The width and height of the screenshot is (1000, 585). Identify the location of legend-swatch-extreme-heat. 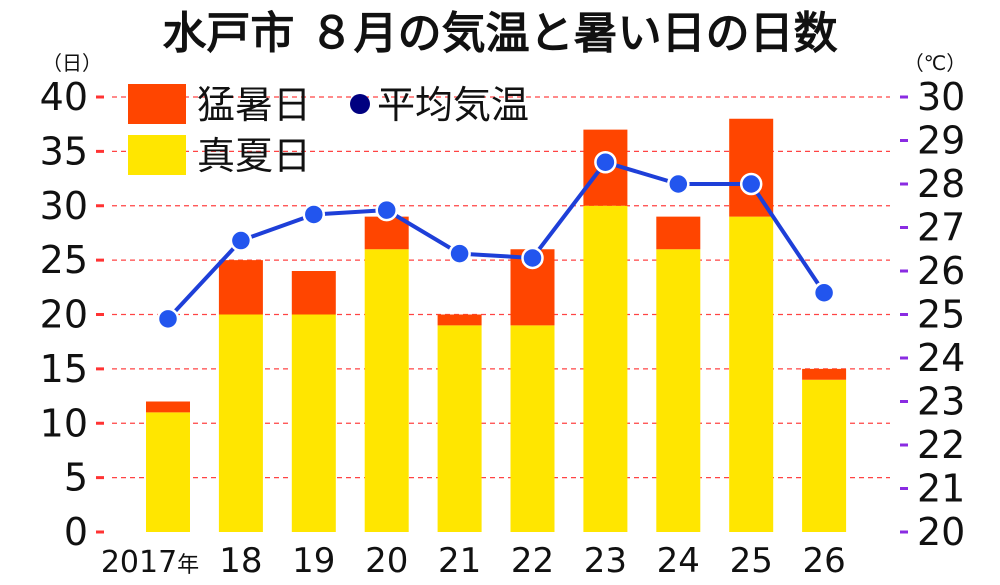
(157, 104).